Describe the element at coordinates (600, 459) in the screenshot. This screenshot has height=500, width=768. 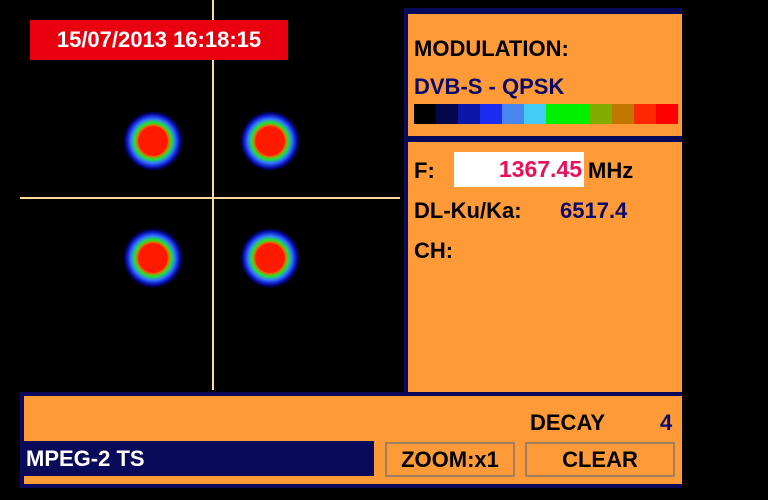
I see `clear-button: CLEAR` at that location.